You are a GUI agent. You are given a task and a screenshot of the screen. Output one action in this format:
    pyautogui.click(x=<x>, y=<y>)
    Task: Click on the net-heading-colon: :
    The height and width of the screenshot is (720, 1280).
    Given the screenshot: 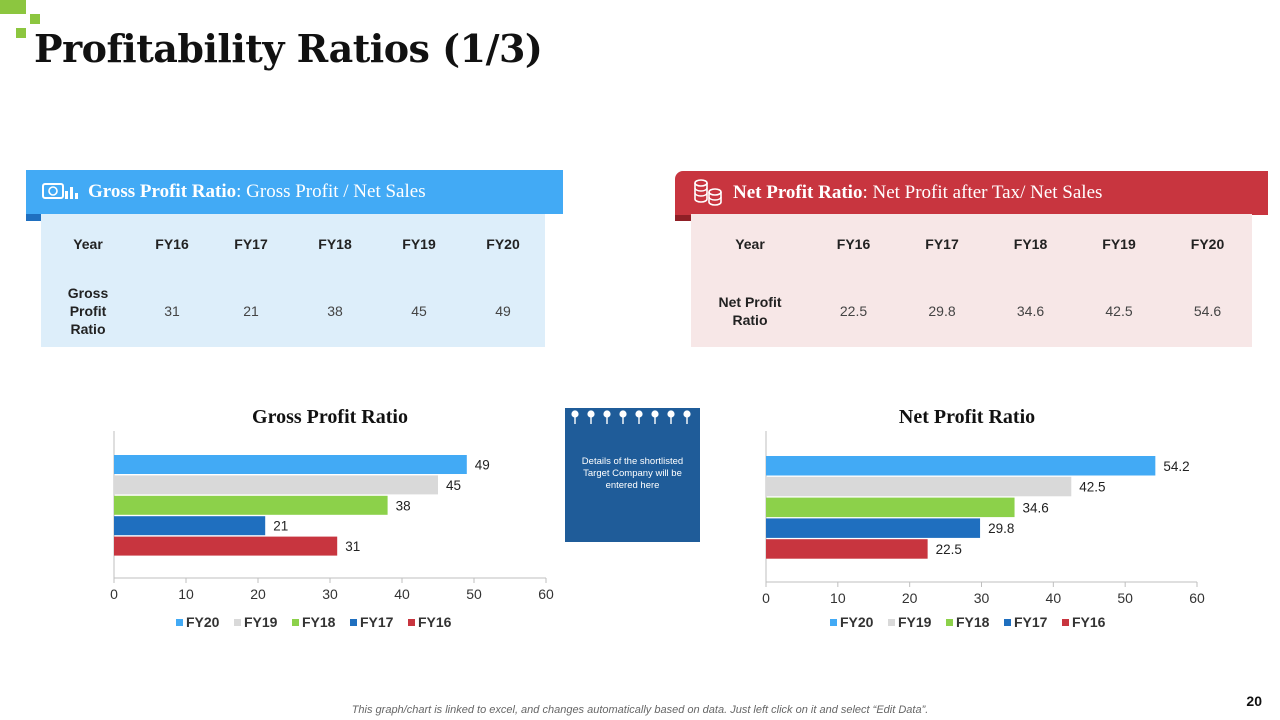 What is the action you would take?
    pyautogui.click(x=865, y=192)
    